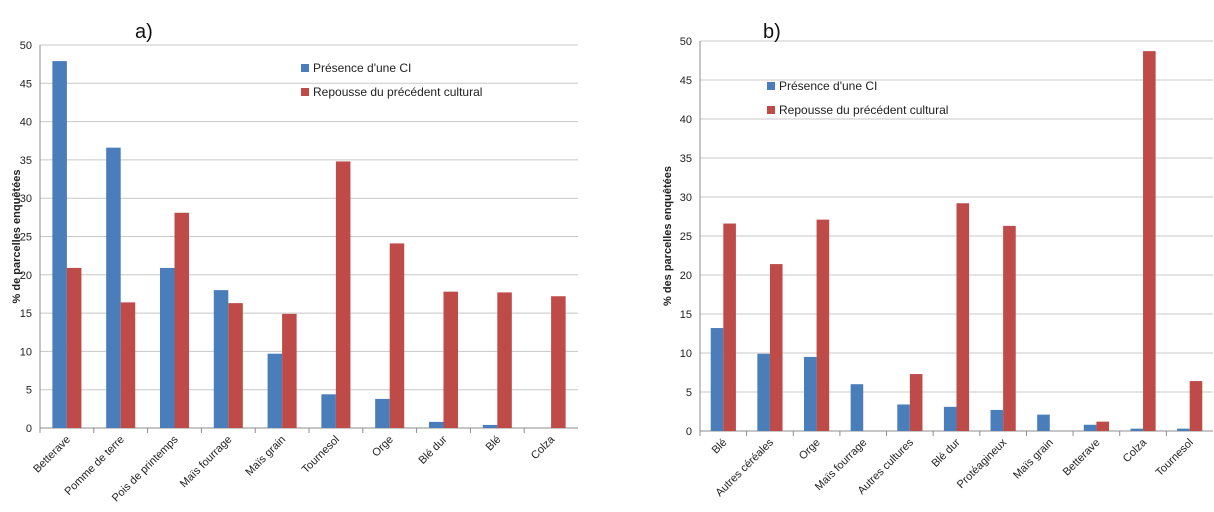 This screenshot has height=512, width=1214. Describe the element at coordinates (383, 447) in the screenshot. I see `chart-1-x-tick-label-6: Orge` at that location.